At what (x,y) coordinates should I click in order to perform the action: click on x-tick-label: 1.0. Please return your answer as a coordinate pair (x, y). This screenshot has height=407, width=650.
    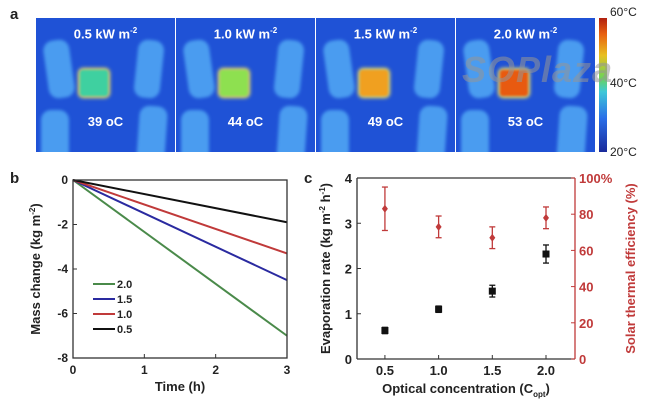
    Looking at the image, I should click on (439, 370).